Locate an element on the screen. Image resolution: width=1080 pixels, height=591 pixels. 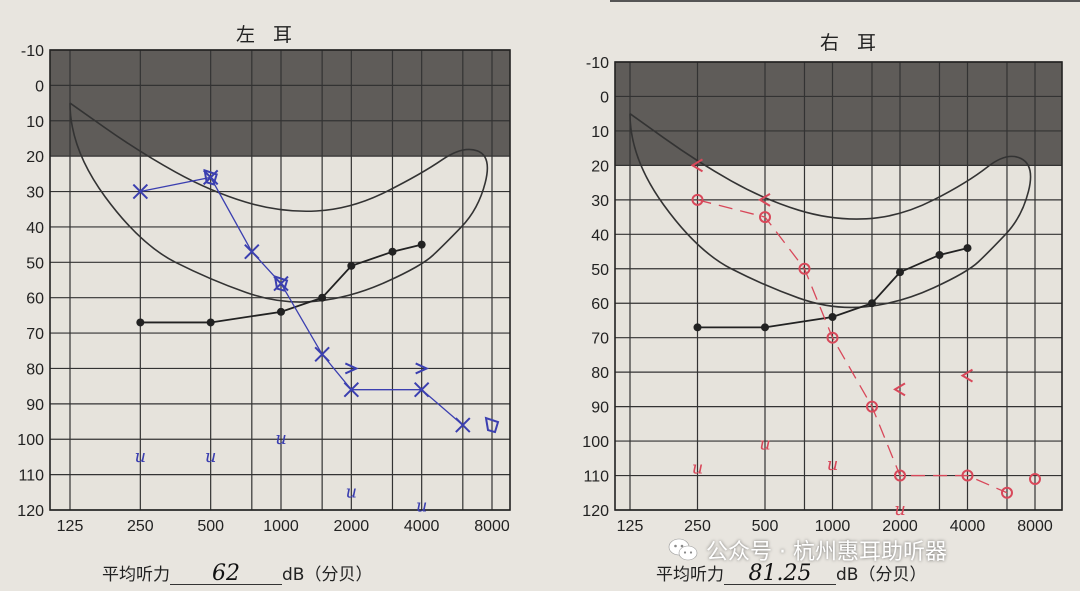
y-tick-label: 100 is located at coordinates (595, 442).